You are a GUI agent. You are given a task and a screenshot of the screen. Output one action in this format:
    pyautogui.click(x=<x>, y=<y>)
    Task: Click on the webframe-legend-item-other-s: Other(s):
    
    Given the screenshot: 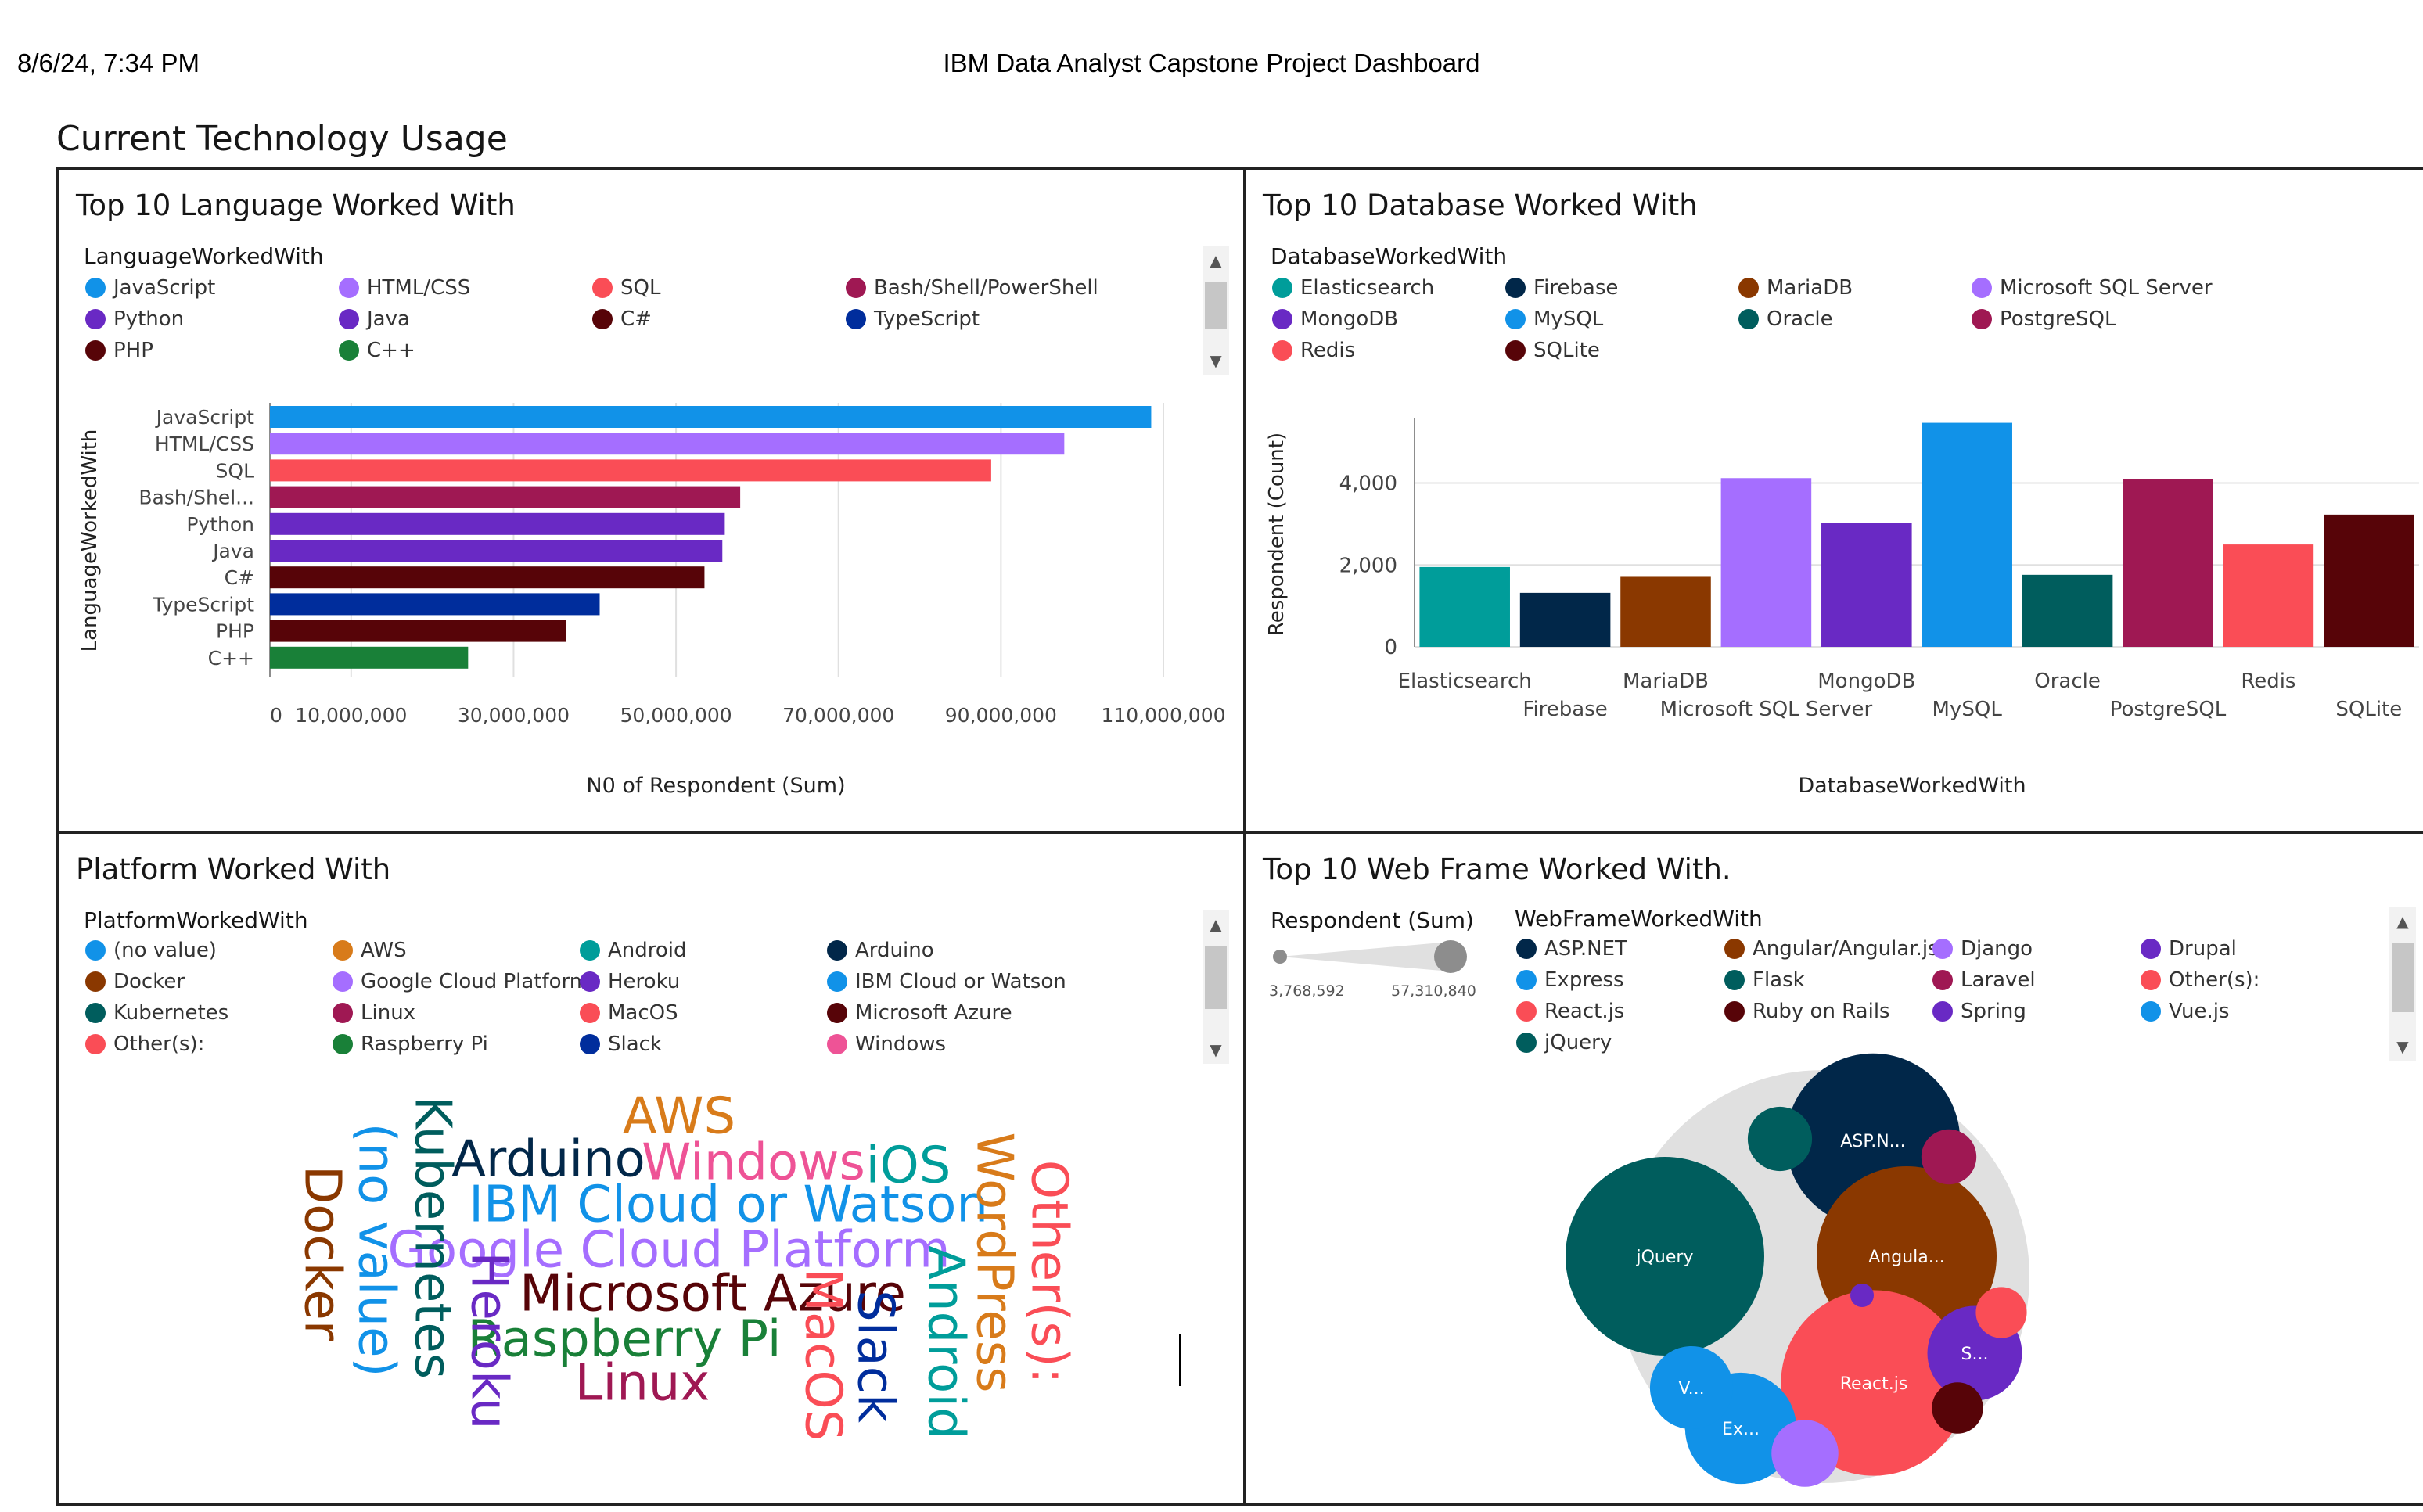 What is the action you would take?
    pyautogui.click(x=2227, y=980)
    